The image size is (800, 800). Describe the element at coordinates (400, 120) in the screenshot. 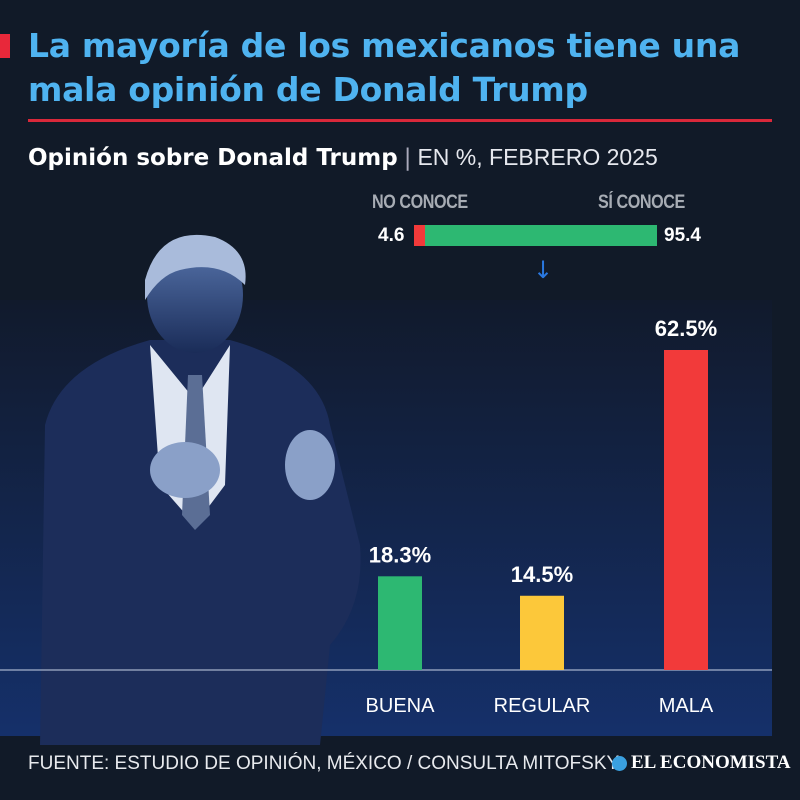

I see `title-divider` at that location.